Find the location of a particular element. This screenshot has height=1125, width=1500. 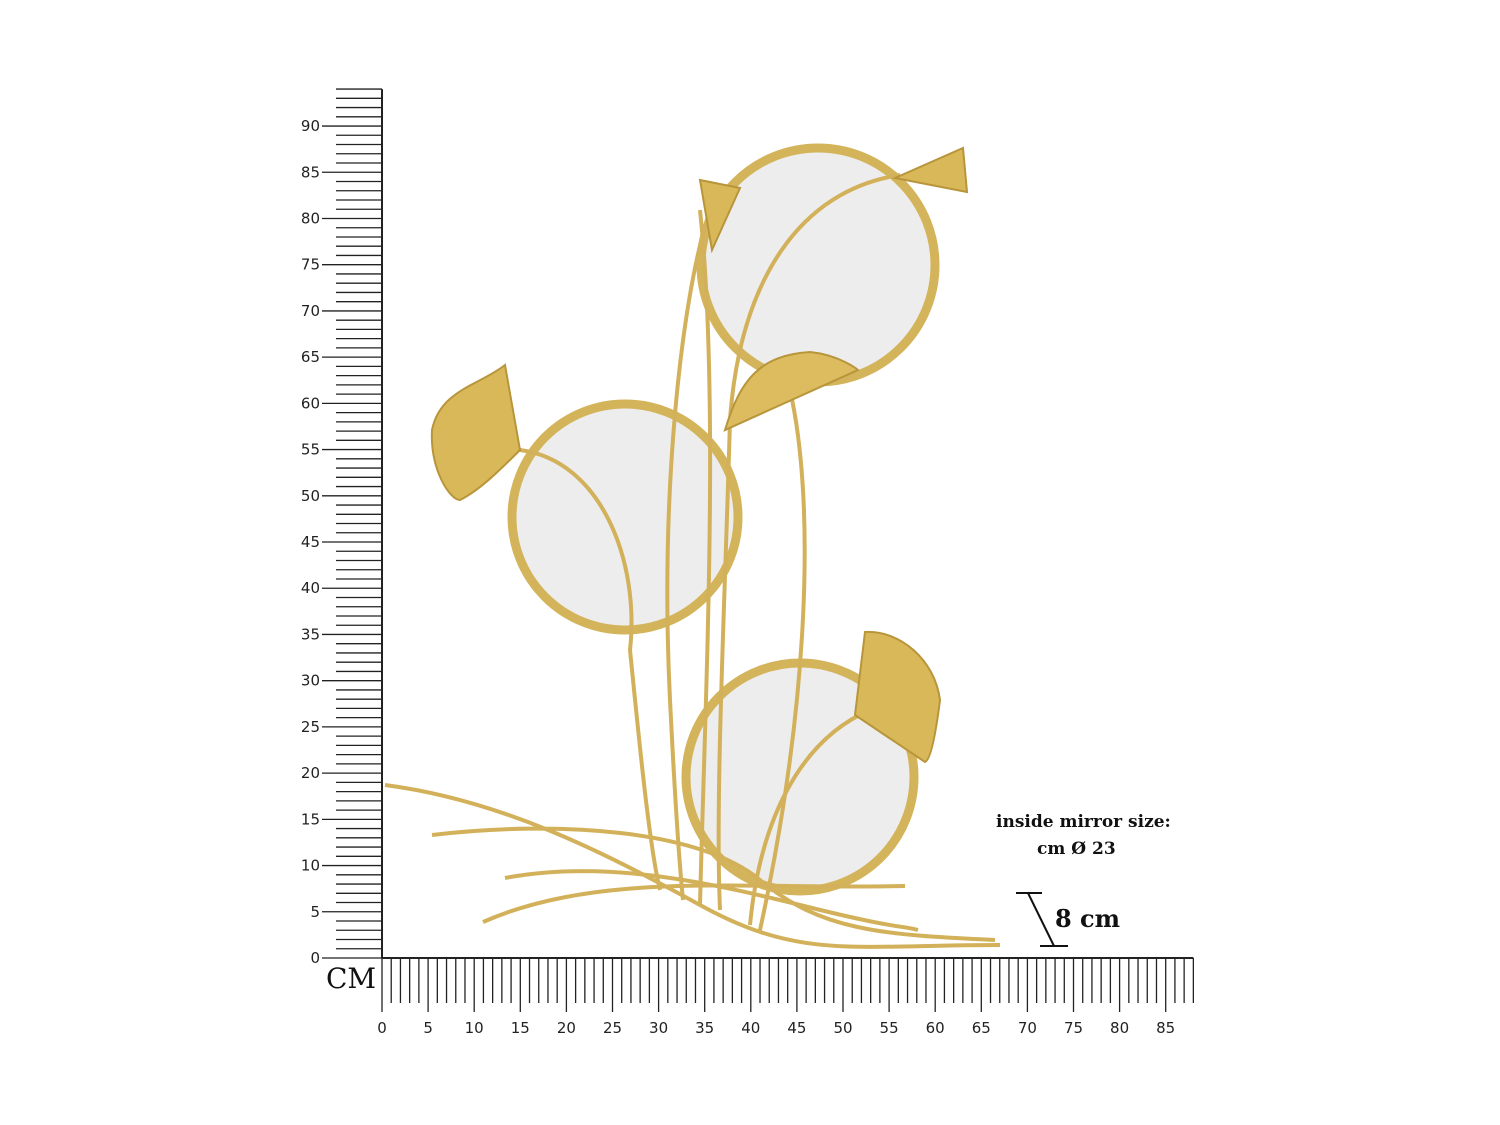

pod-top-left is located at coordinates (720, 216).